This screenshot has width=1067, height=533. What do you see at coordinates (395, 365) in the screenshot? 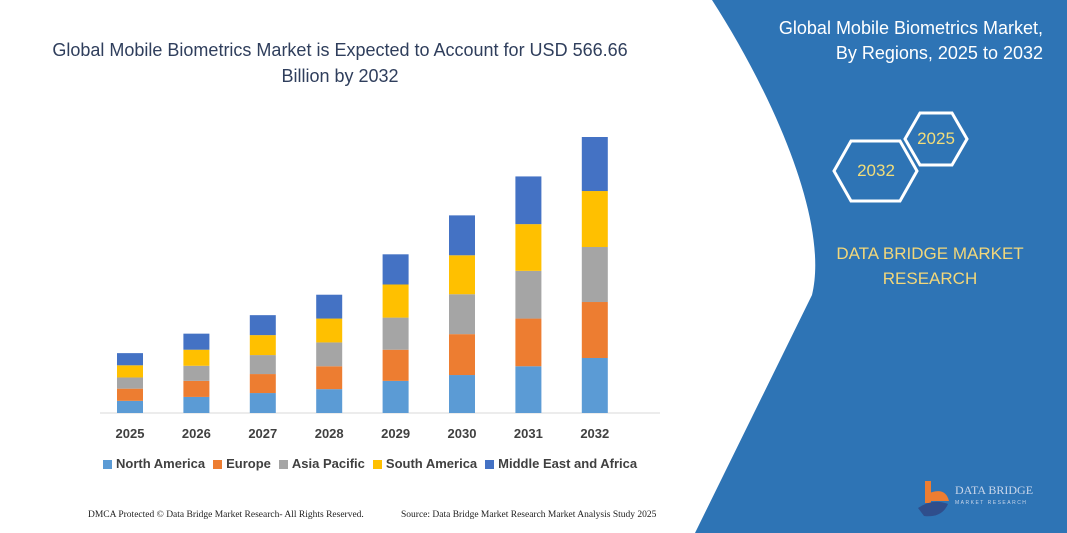
I see `bar-2029-europe` at bounding box center [395, 365].